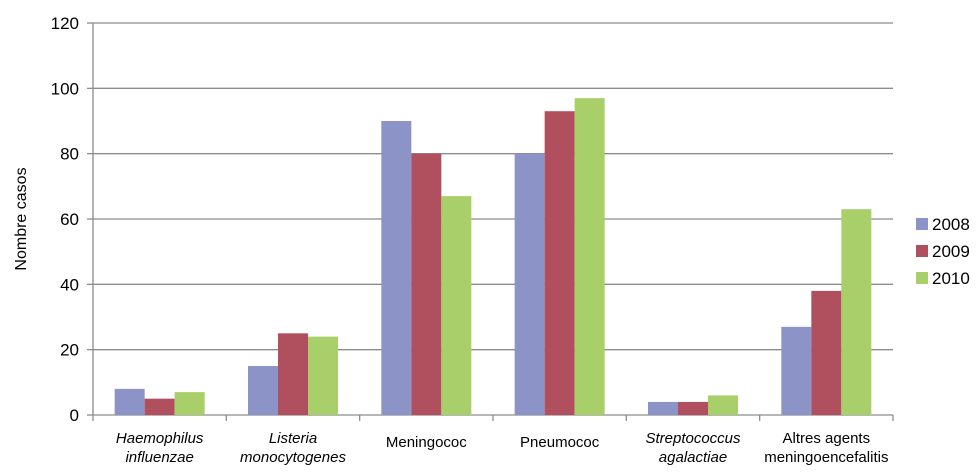 This screenshot has width=977, height=475. What do you see at coordinates (922, 278) in the screenshot?
I see `legend-swatch-2010` at bounding box center [922, 278].